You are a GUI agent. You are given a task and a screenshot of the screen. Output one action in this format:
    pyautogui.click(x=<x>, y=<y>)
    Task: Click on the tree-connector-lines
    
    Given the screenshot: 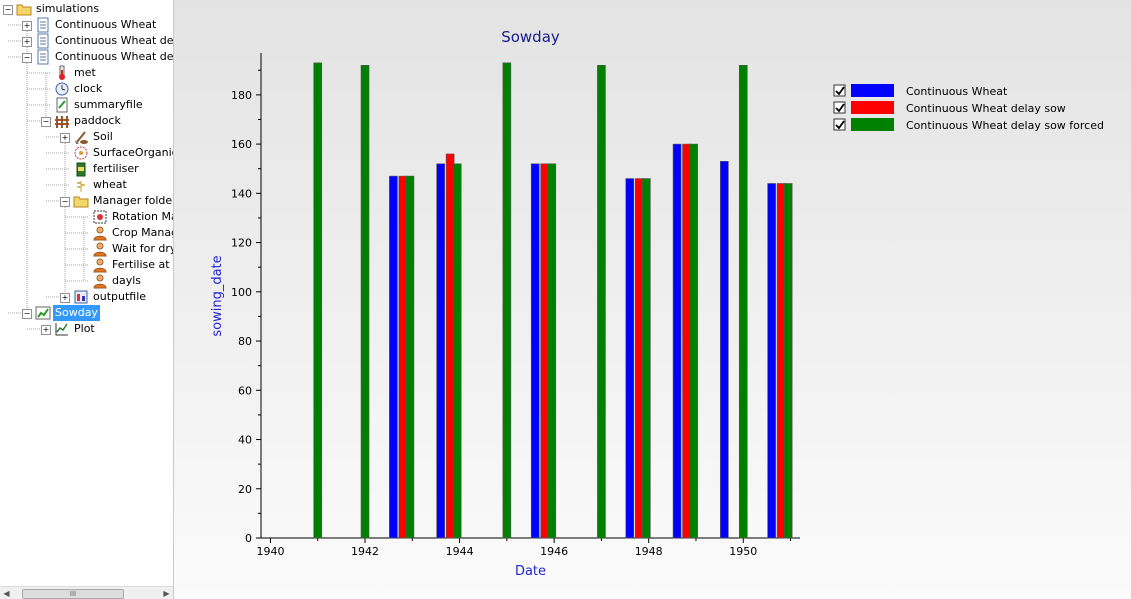 What is the action you would take?
    pyautogui.click(x=48, y=177)
    